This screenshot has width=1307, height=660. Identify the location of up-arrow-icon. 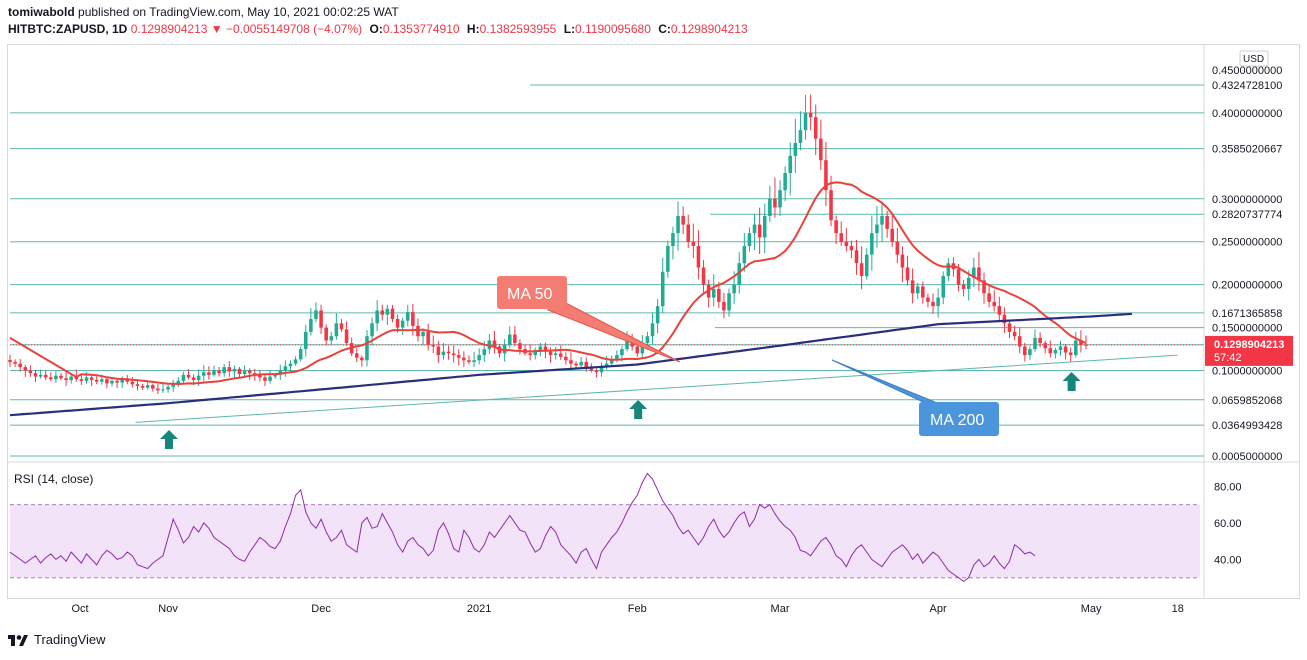
(168, 439).